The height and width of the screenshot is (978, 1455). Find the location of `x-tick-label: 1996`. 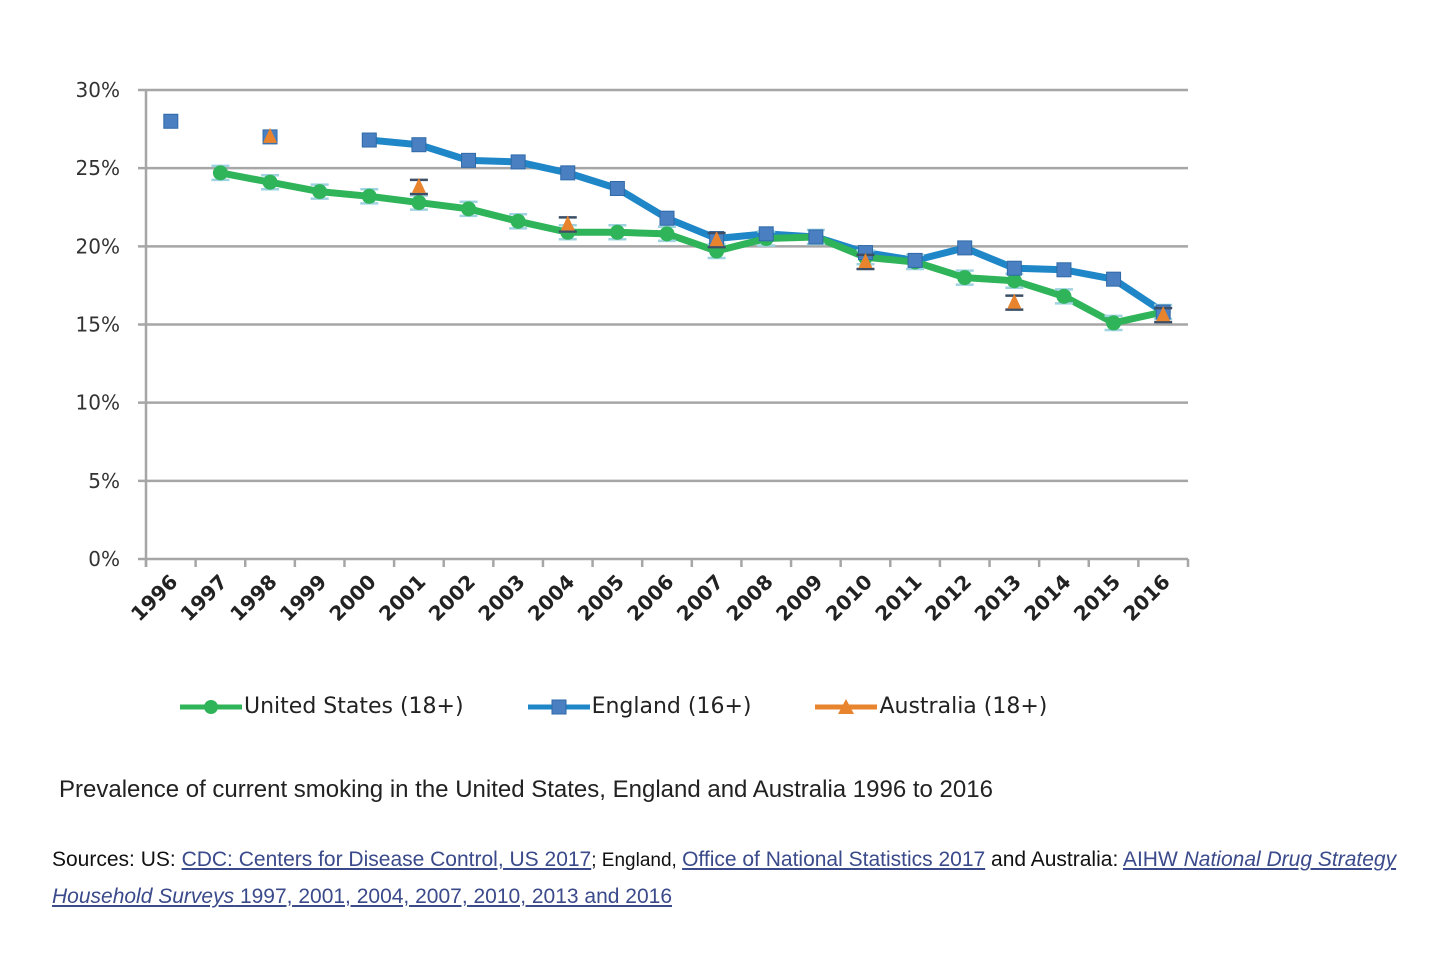

x-tick-label: 1996 is located at coordinates (154, 598).